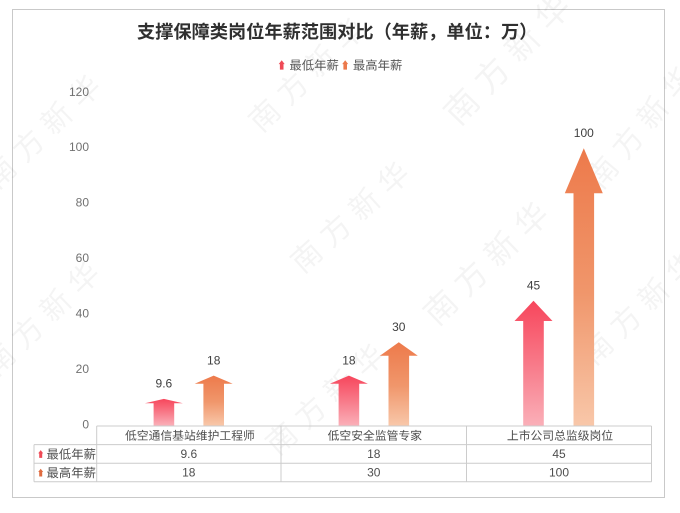  What do you see at coordinates (83, 203) in the screenshot?
I see `svg-text: 80` at bounding box center [83, 203].